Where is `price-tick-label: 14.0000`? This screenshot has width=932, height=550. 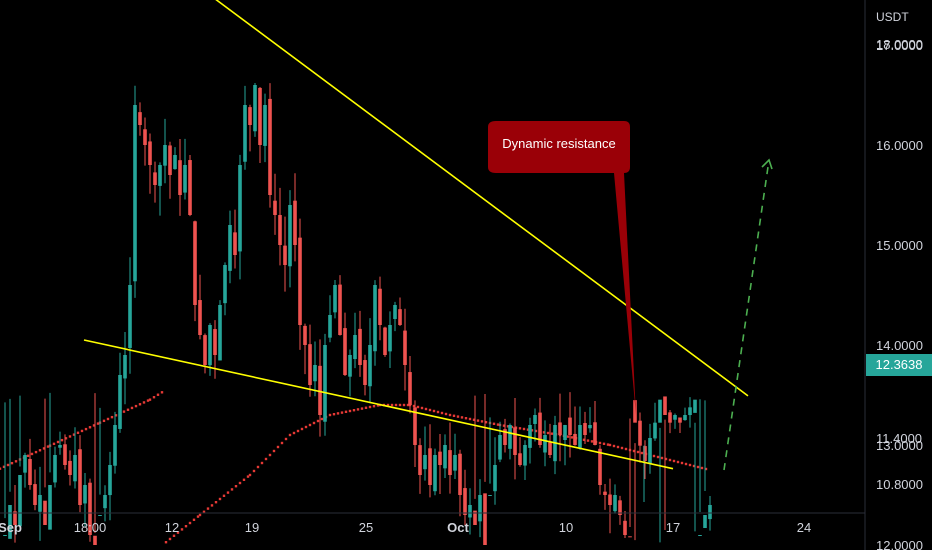 price-tick-label: 14.0000 is located at coordinates (899, 345).